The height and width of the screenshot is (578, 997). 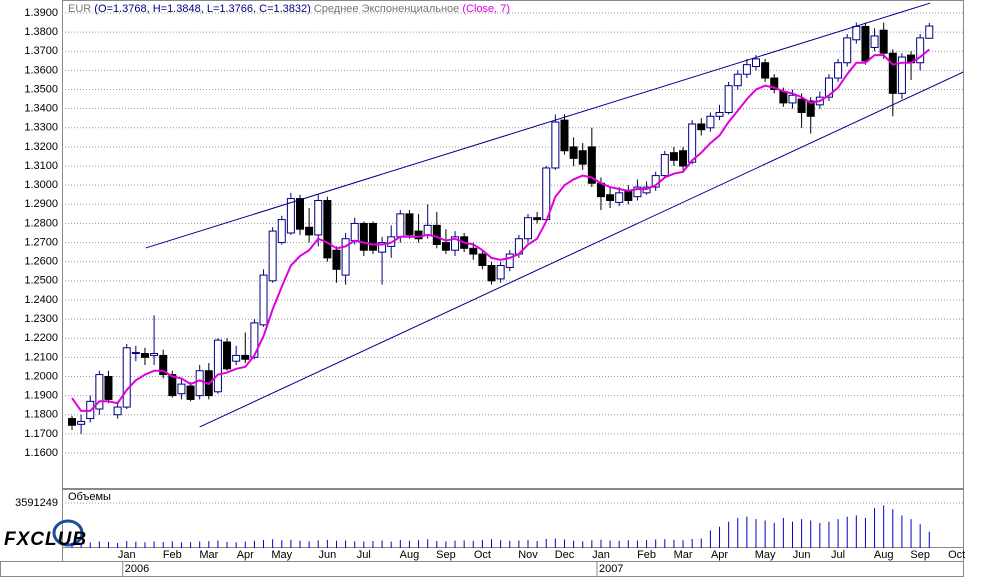 What do you see at coordinates (41, 453) in the screenshot?
I see `y-tick-label: 1.1600` at bounding box center [41, 453].